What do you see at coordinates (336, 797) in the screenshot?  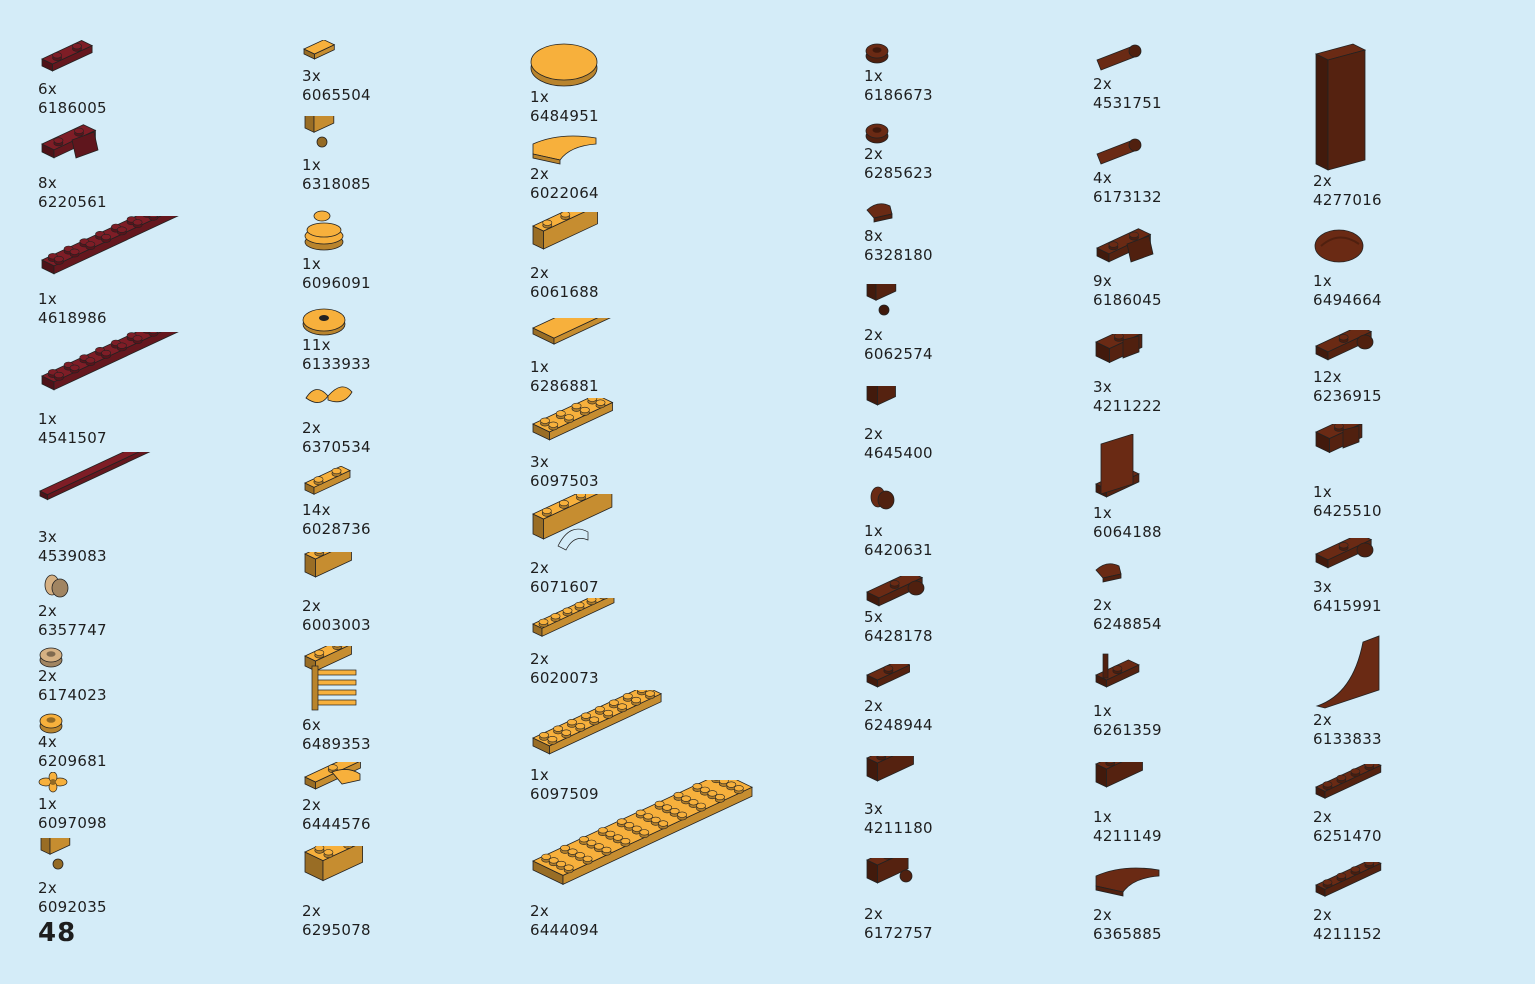 I see `part-item: 2x 6444576` at bounding box center [336, 797].